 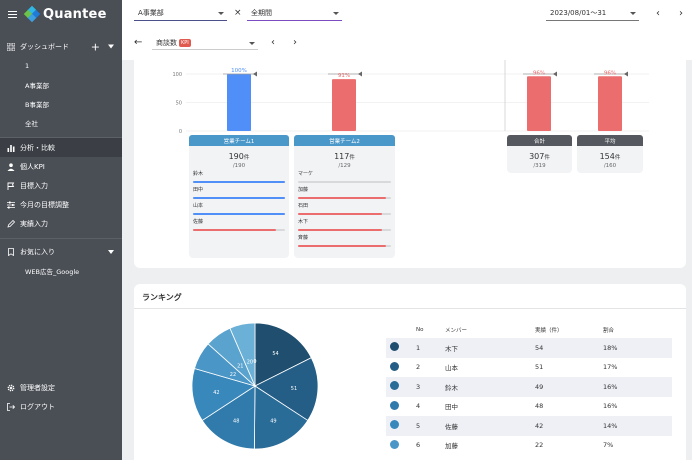 I want to click on sidebar-item-label: お気に入り, so click(x=37, y=251).